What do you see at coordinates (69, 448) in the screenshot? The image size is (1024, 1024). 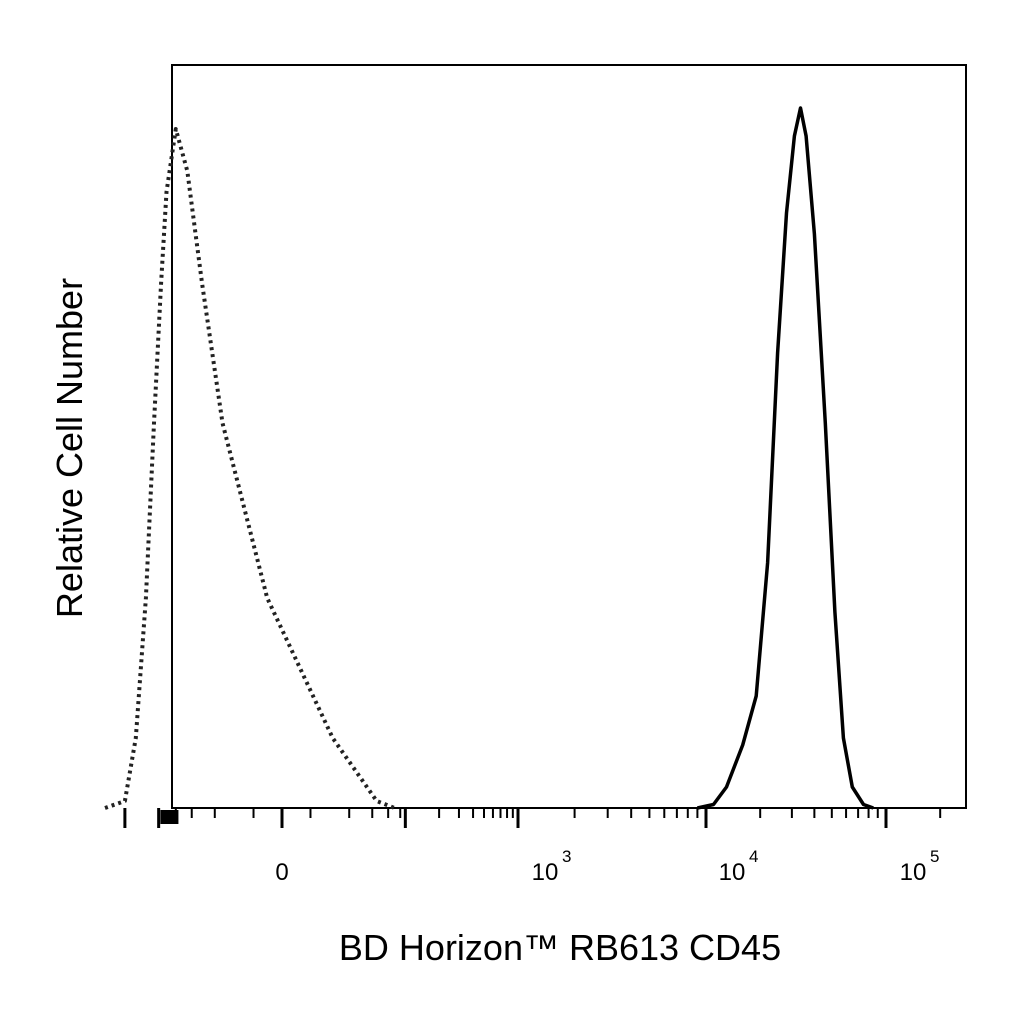 I see `y-axis-label: Relative Cell Number` at bounding box center [69, 448].